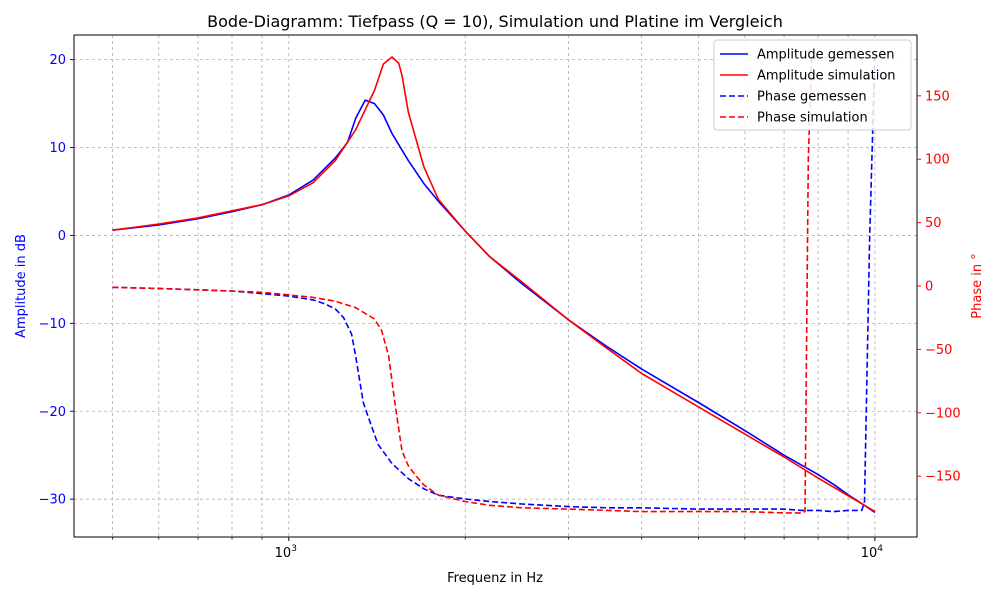 The height and width of the screenshot is (600, 1000). Describe the element at coordinates (943, 413) in the screenshot. I see `y-right-tick-label: −100` at that location.